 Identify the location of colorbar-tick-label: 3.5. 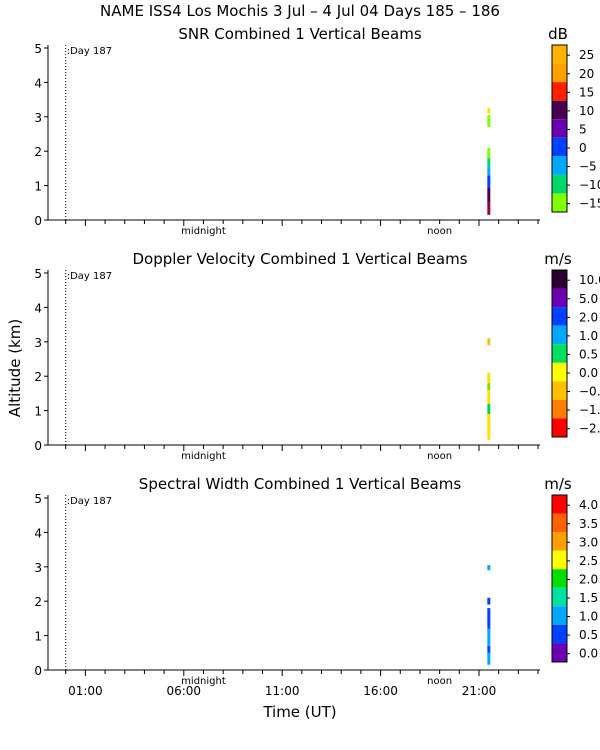
(588, 524).